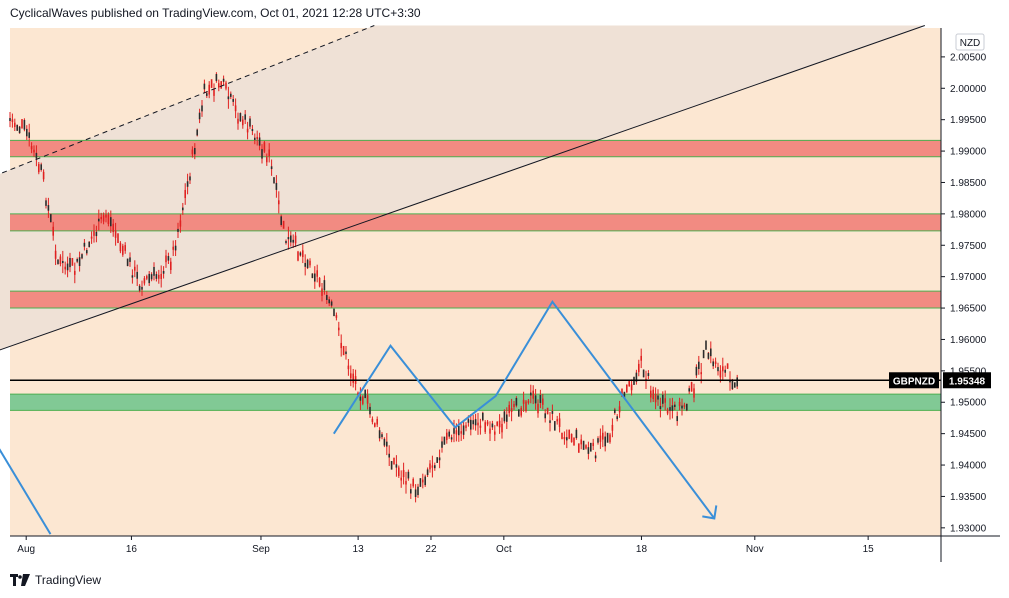 The image size is (1009, 598). I want to click on y-tick-label: 2.00000, so click(968, 89).